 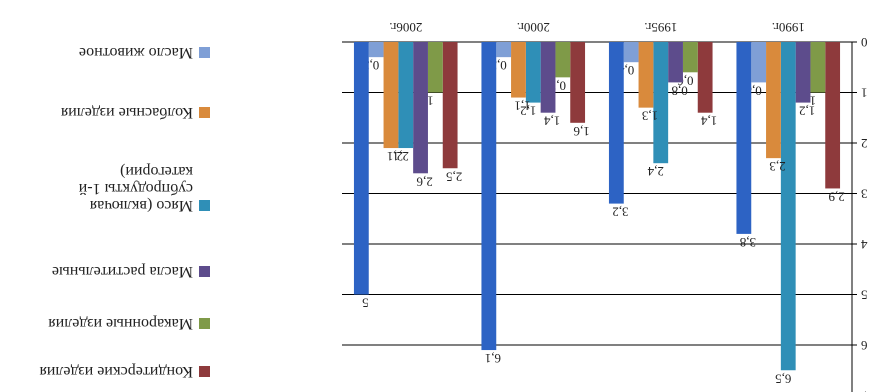 What do you see at coordinates (748, 242) in the screenshot?
I see `data-label: 3,8` at bounding box center [748, 242].